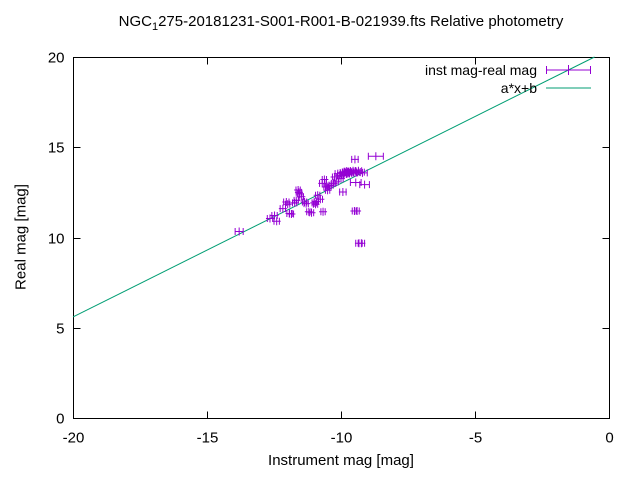  What do you see at coordinates (568, 88) in the screenshot?
I see `line-sample-icon` at bounding box center [568, 88].